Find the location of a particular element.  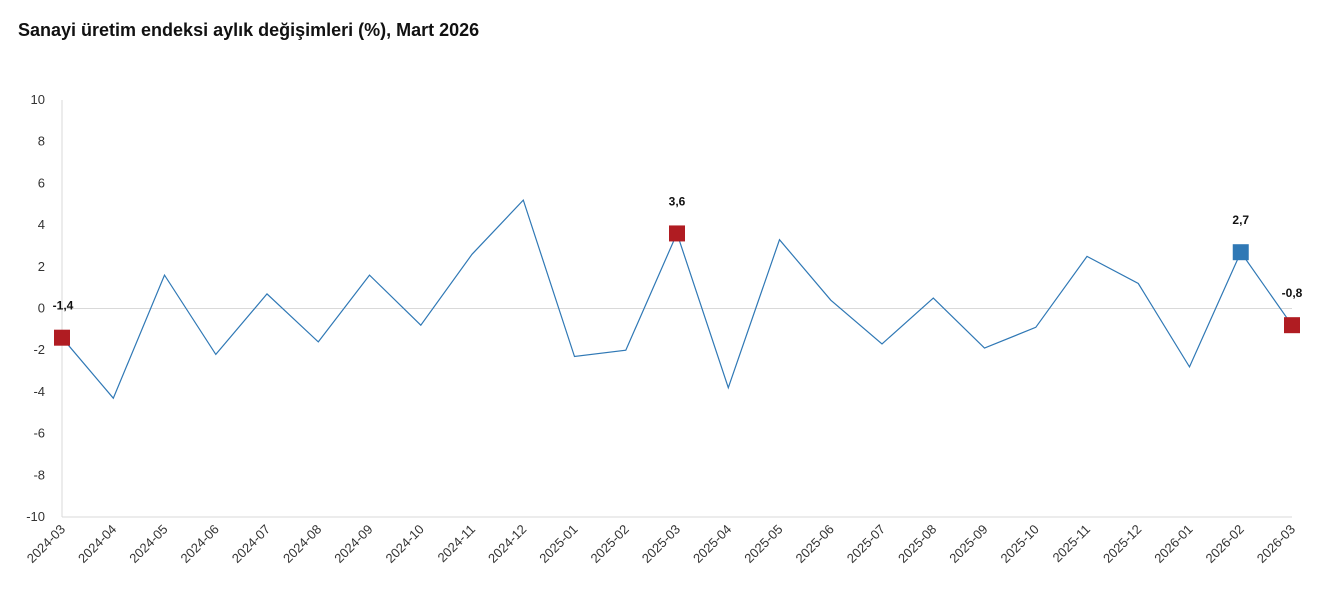

x-tick-label: 2024-06 is located at coordinates (200, 544).